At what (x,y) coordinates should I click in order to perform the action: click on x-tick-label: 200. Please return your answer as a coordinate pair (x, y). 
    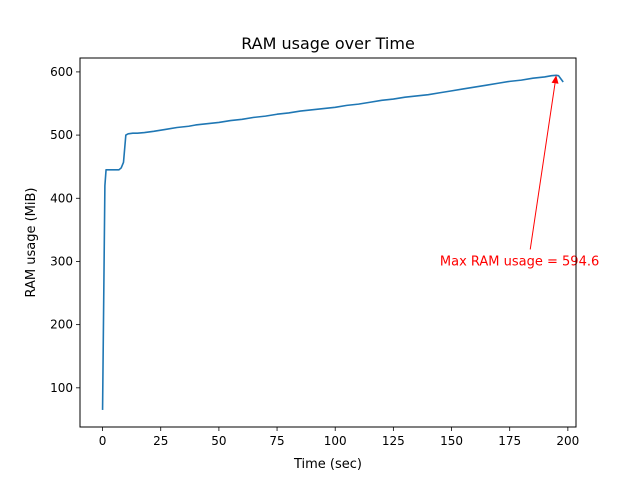
    Looking at the image, I should click on (567, 441).